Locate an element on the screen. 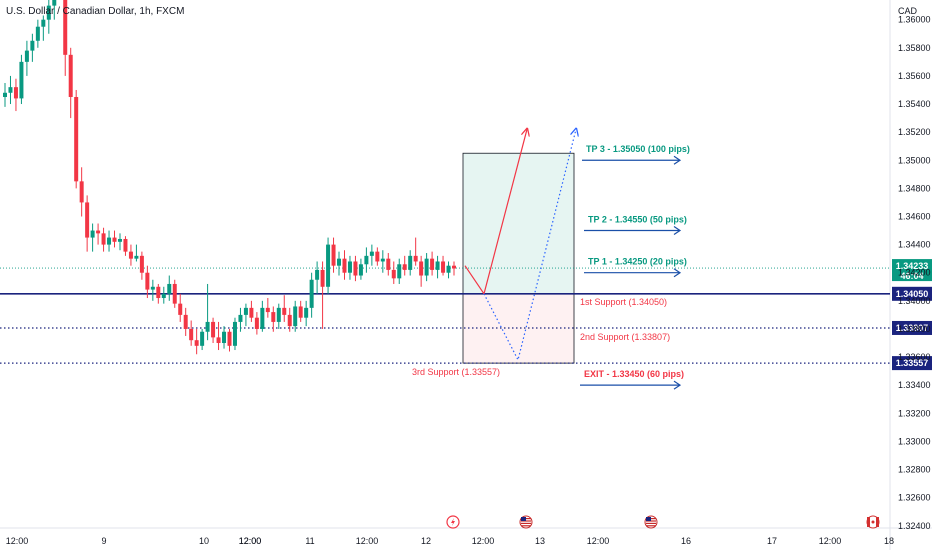  price-tick-label: 1.34200 is located at coordinates (914, 273).